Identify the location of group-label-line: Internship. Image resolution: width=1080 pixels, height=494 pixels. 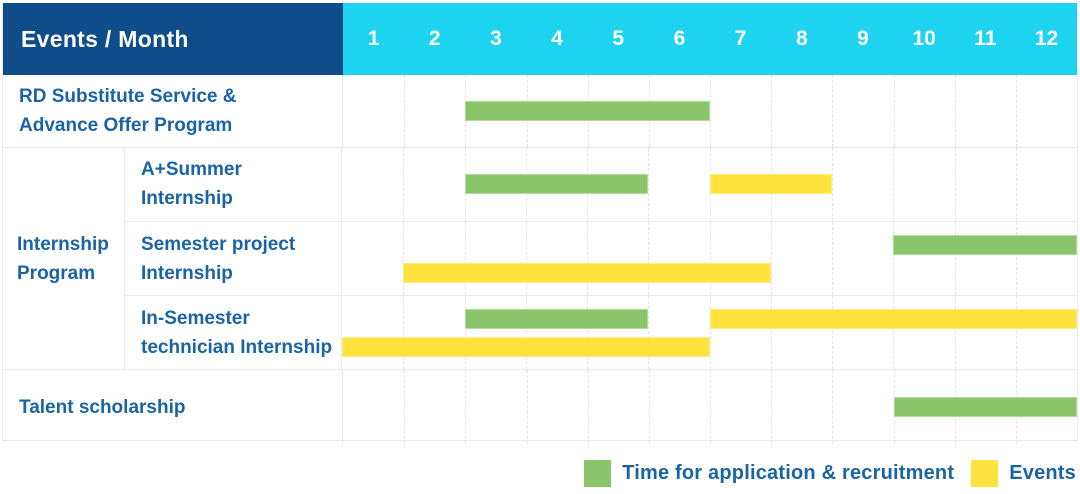
(63, 244).